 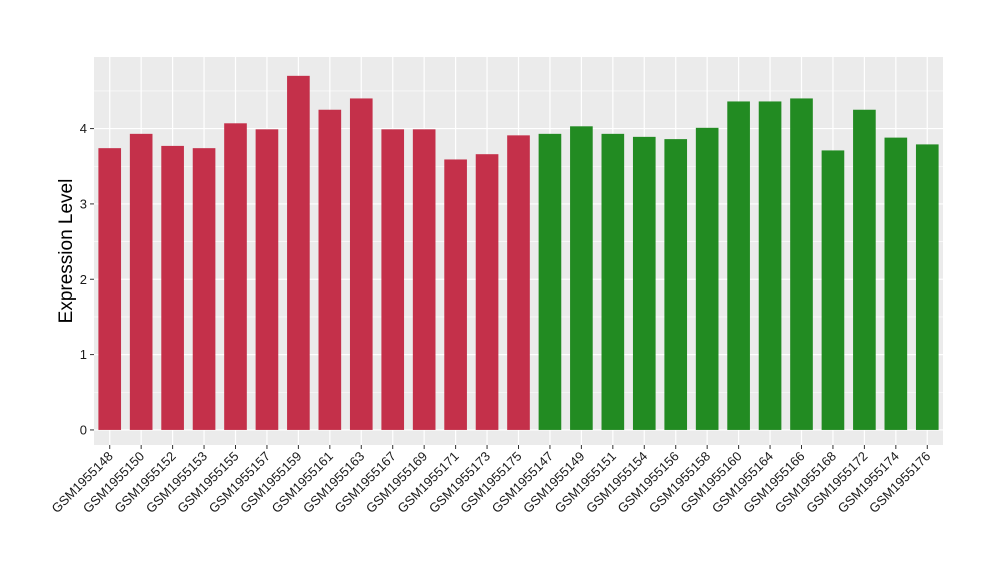 I want to click on y-tick-label: 4, so click(x=83, y=128).